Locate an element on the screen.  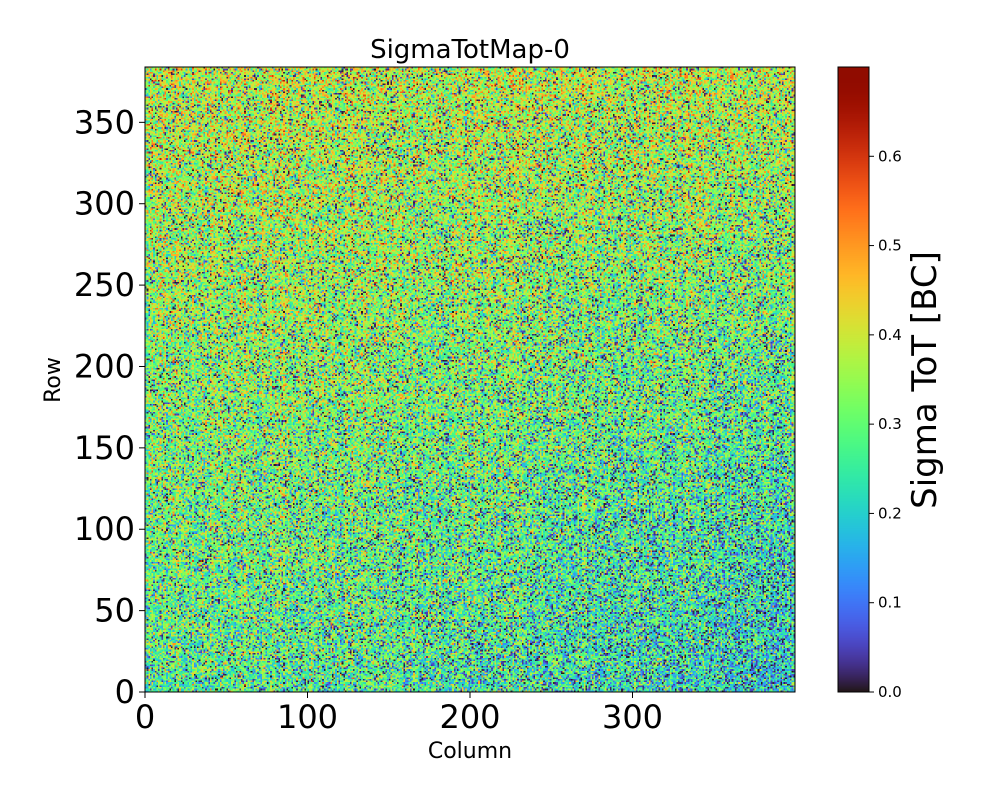
colorbar-tick-label: 0.1 is located at coordinates (890, 603).